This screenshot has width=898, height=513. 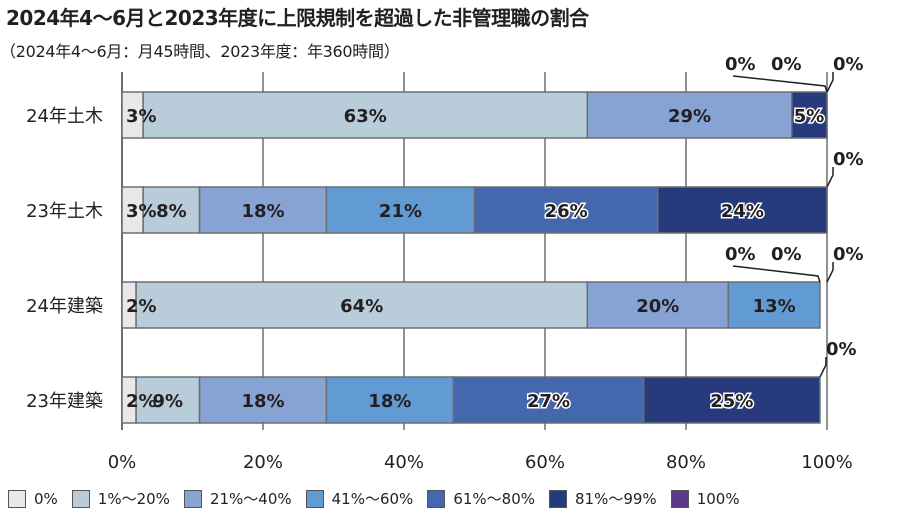 What do you see at coordinates (64, 401) in the screenshot?
I see `category-label: 23年建築` at bounding box center [64, 401].